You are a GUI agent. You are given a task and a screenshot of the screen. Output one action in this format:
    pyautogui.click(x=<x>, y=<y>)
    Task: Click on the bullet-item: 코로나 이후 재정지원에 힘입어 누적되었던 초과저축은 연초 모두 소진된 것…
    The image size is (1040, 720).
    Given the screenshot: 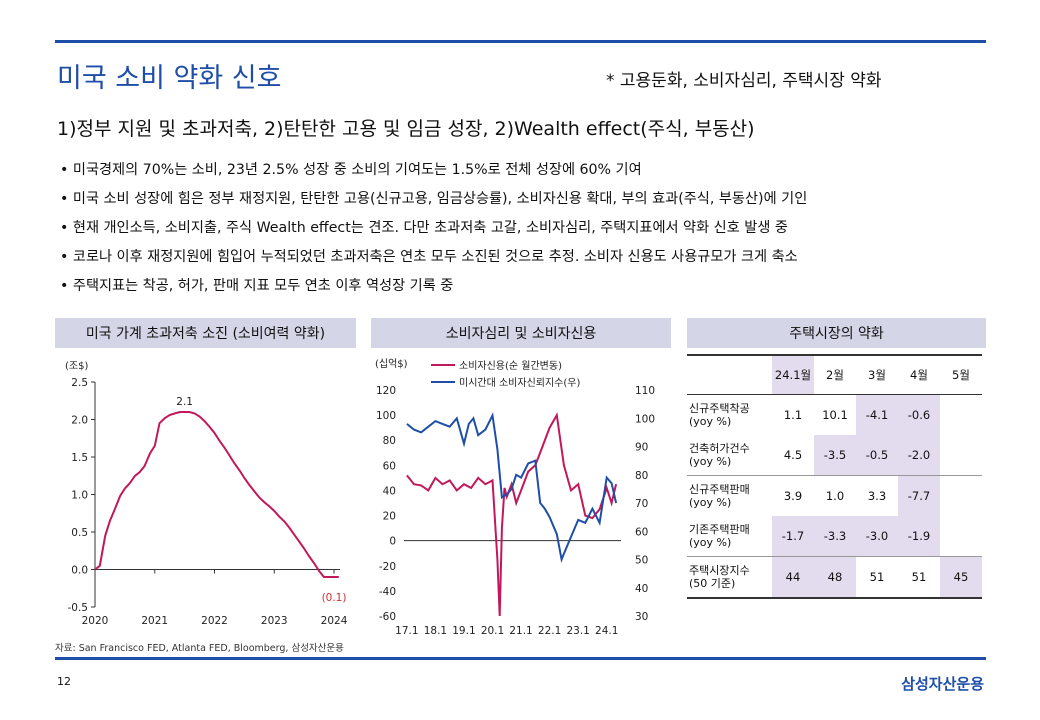 What is the action you would take?
    pyautogui.click(x=525, y=257)
    